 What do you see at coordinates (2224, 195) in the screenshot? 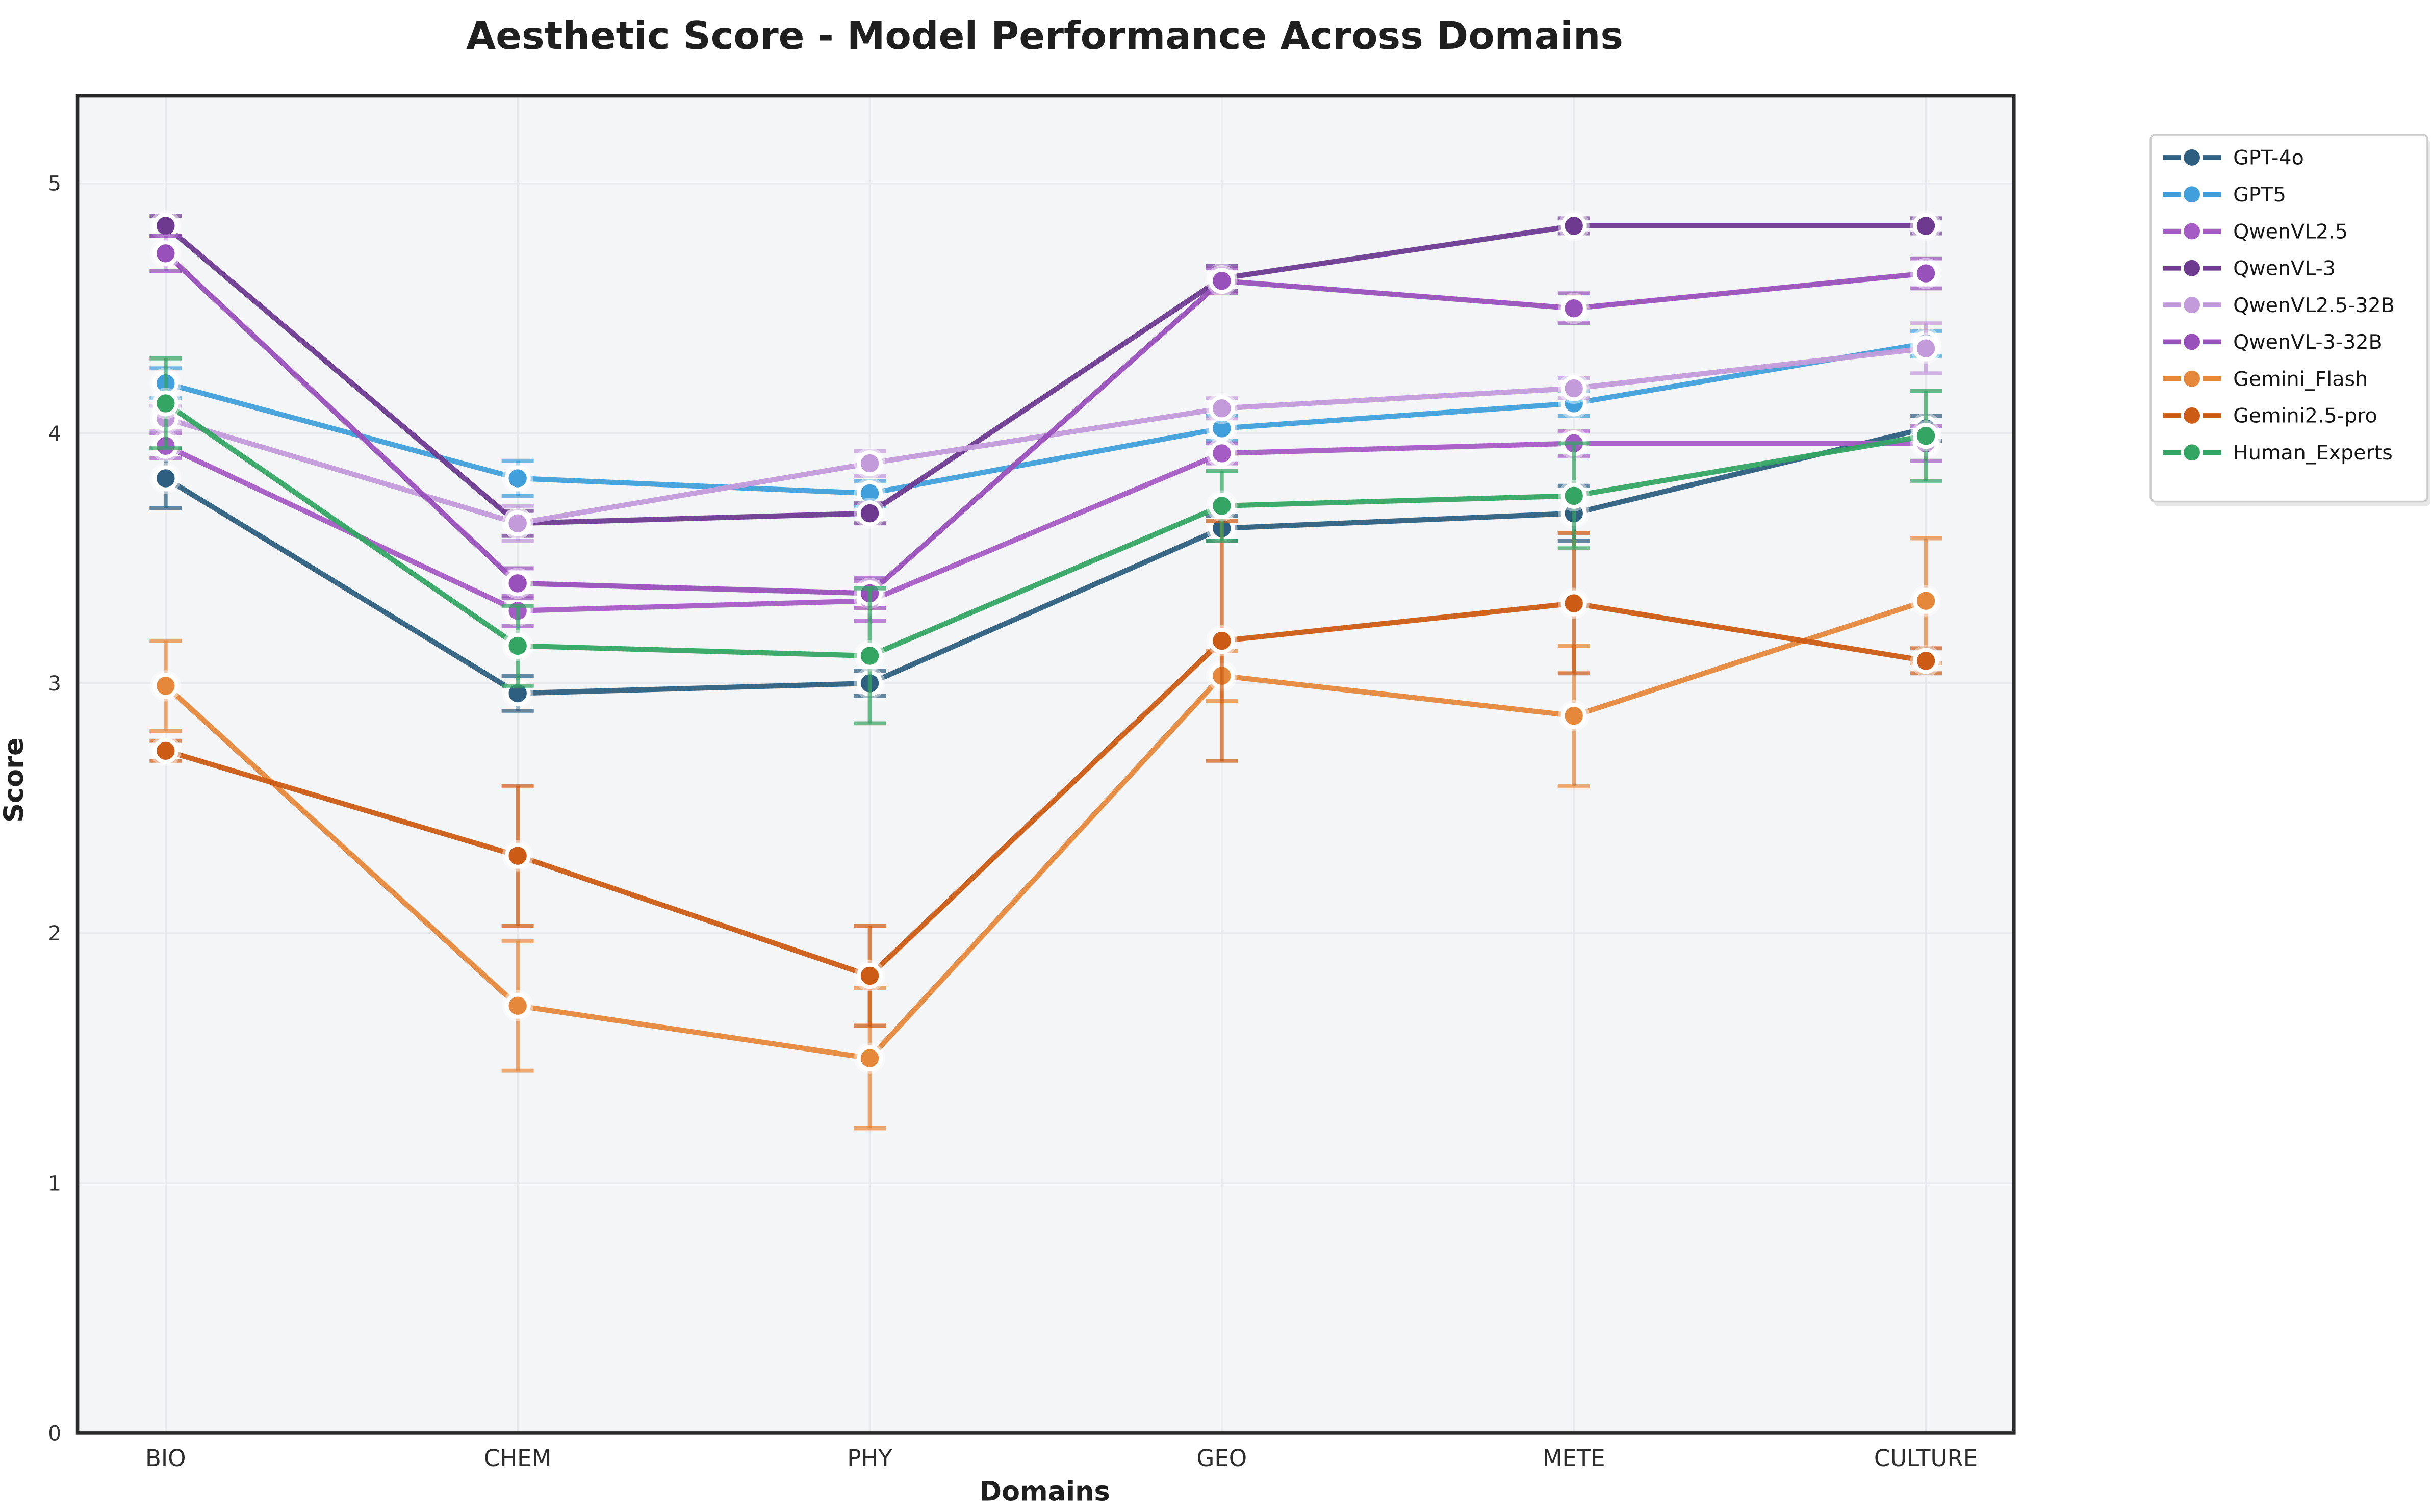
I see `legend-item: GPT5` at bounding box center [2224, 195].